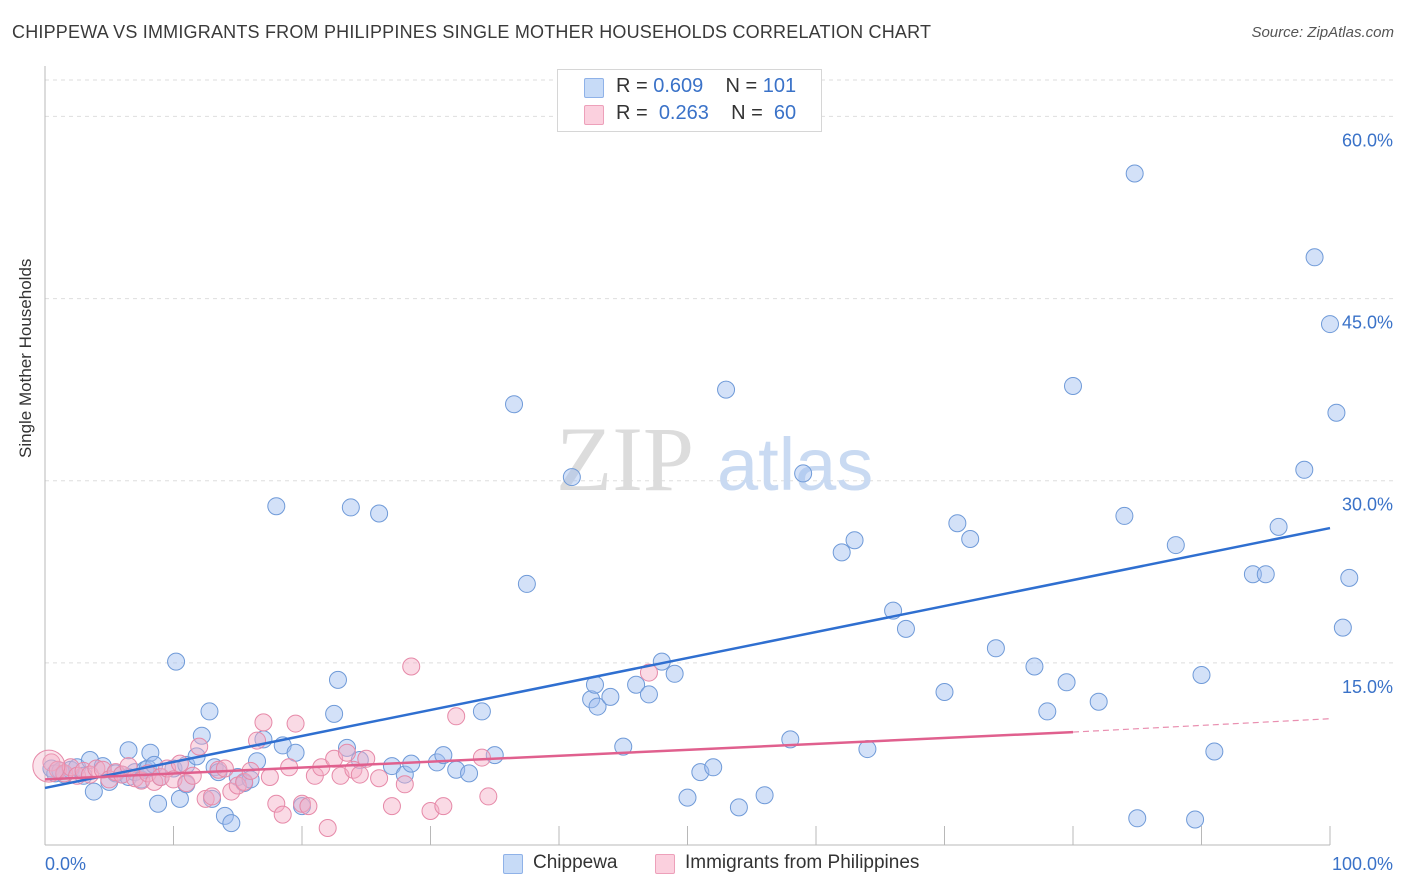 Image resolution: width=1406 pixels, height=892 pixels. What do you see at coordinates (594, 115) in the screenshot?
I see `legend-swatch-philippines` at bounding box center [594, 115].